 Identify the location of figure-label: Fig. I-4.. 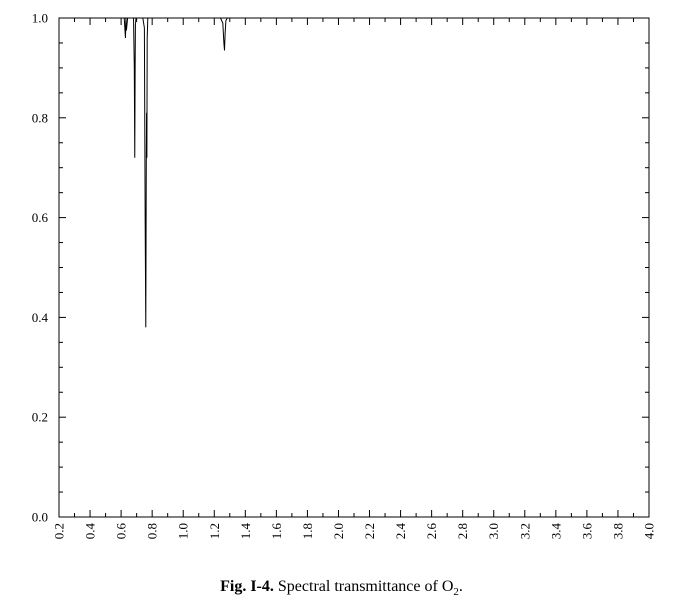
(247, 586).